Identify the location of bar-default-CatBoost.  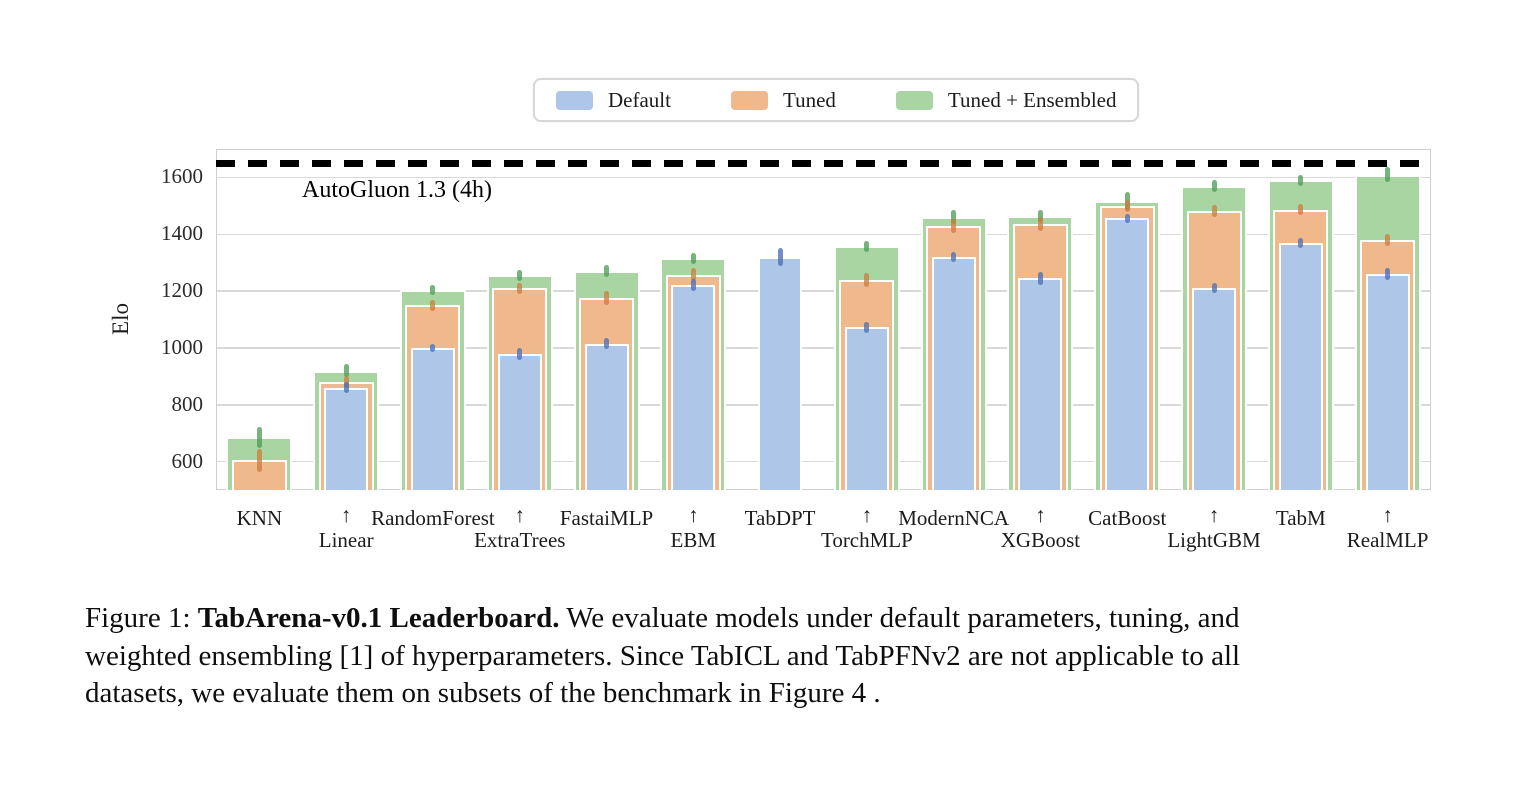
(1127, 354).